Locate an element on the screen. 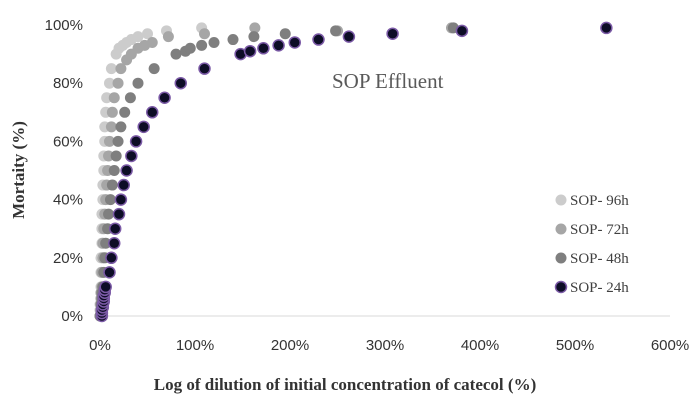 The width and height of the screenshot is (692, 401). x-tick-label: 400% is located at coordinates (480, 345).